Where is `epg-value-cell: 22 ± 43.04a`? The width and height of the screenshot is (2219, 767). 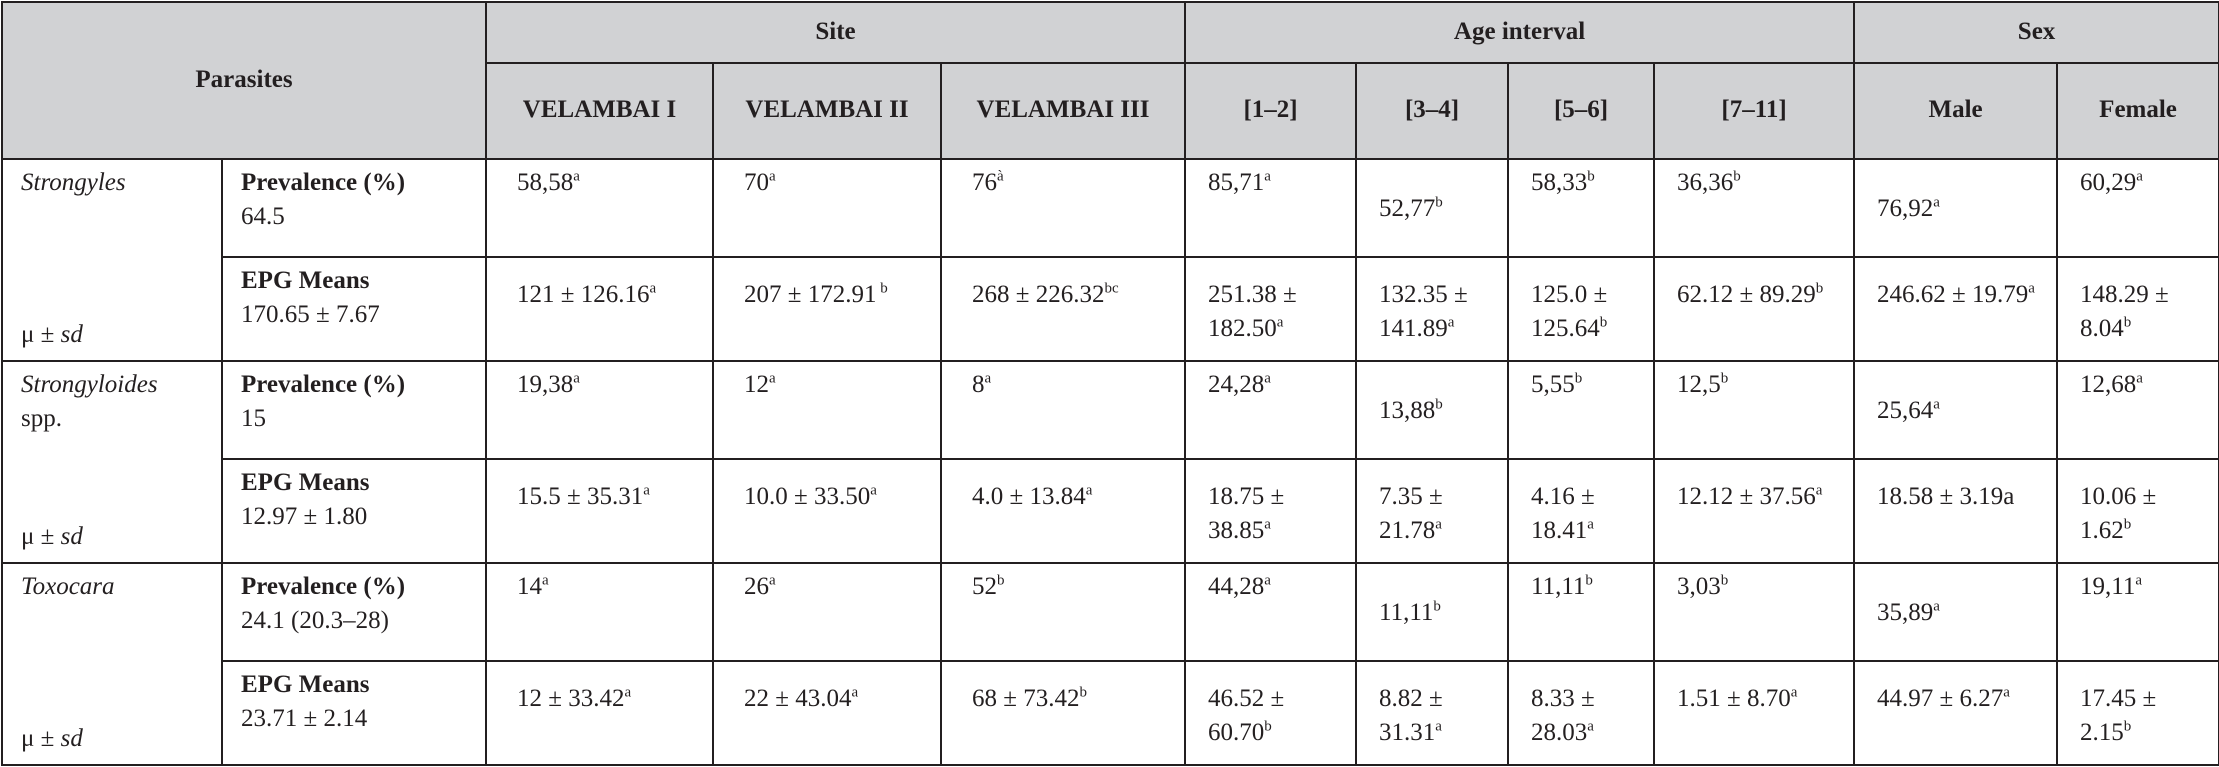
epg-value-cell: 22 ± 43.04a is located at coordinates (827, 713).